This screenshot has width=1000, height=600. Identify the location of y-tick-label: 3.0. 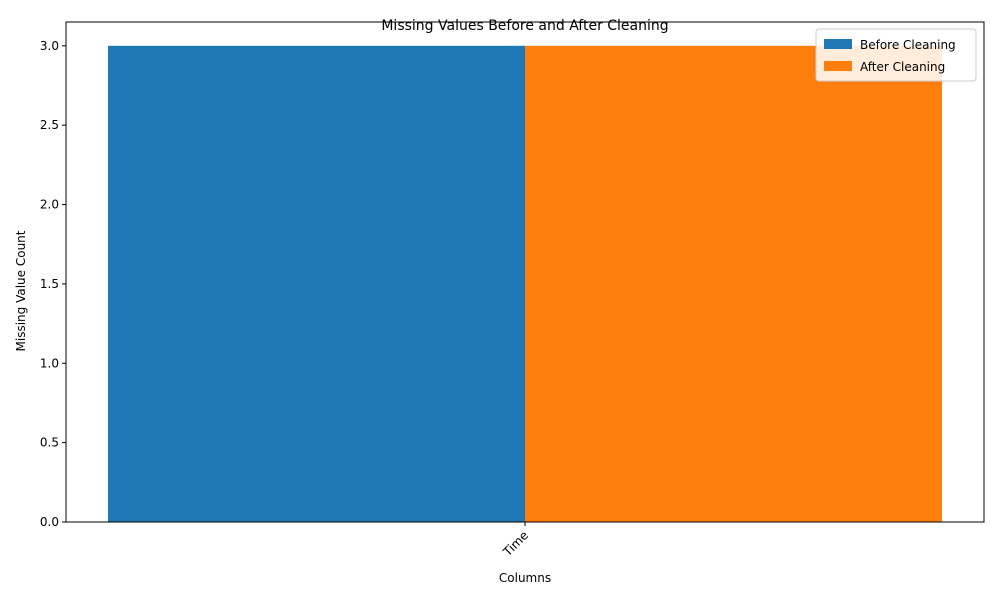
(49, 46).